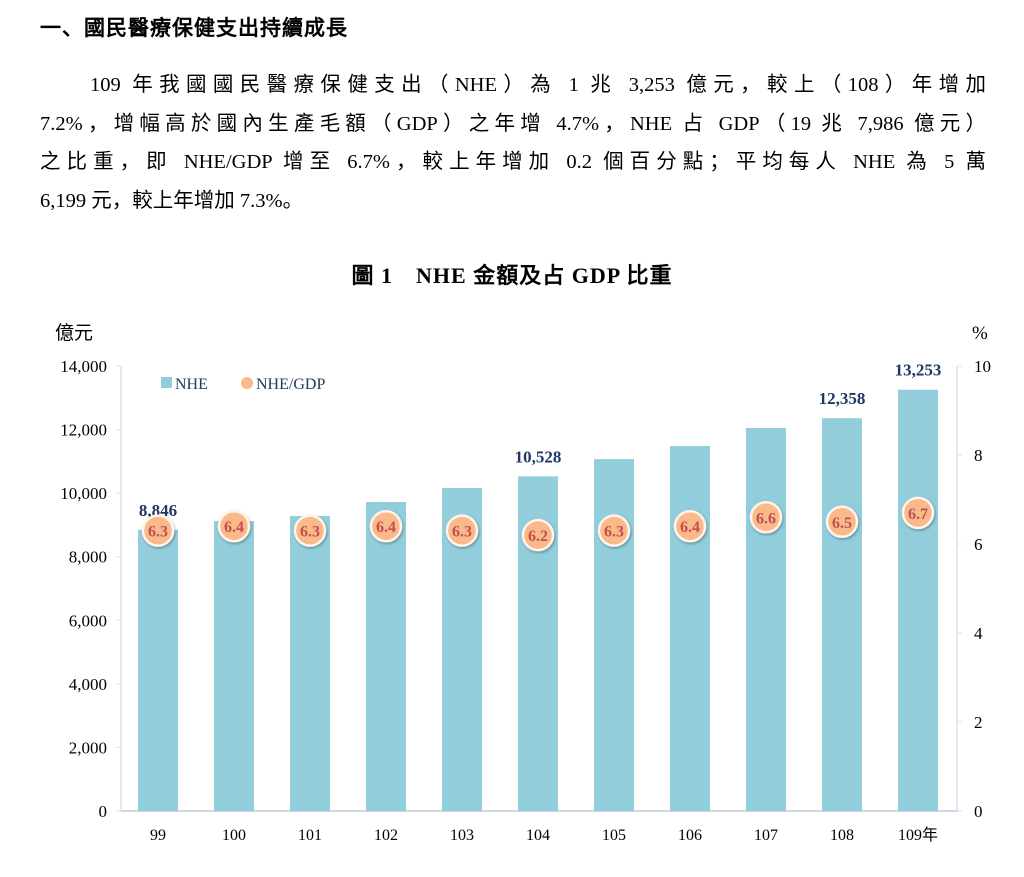 The width and height of the screenshot is (1024, 877). Describe the element at coordinates (88, 557) in the screenshot. I see `y-tick-label: 8,000` at that location.